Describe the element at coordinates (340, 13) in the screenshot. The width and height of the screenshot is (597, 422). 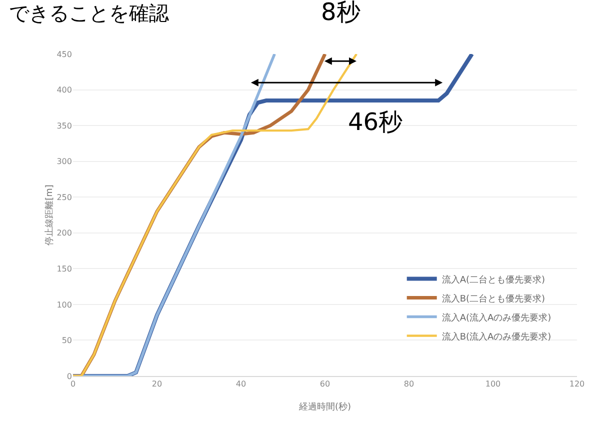
I see `text: 8秒` at that location.